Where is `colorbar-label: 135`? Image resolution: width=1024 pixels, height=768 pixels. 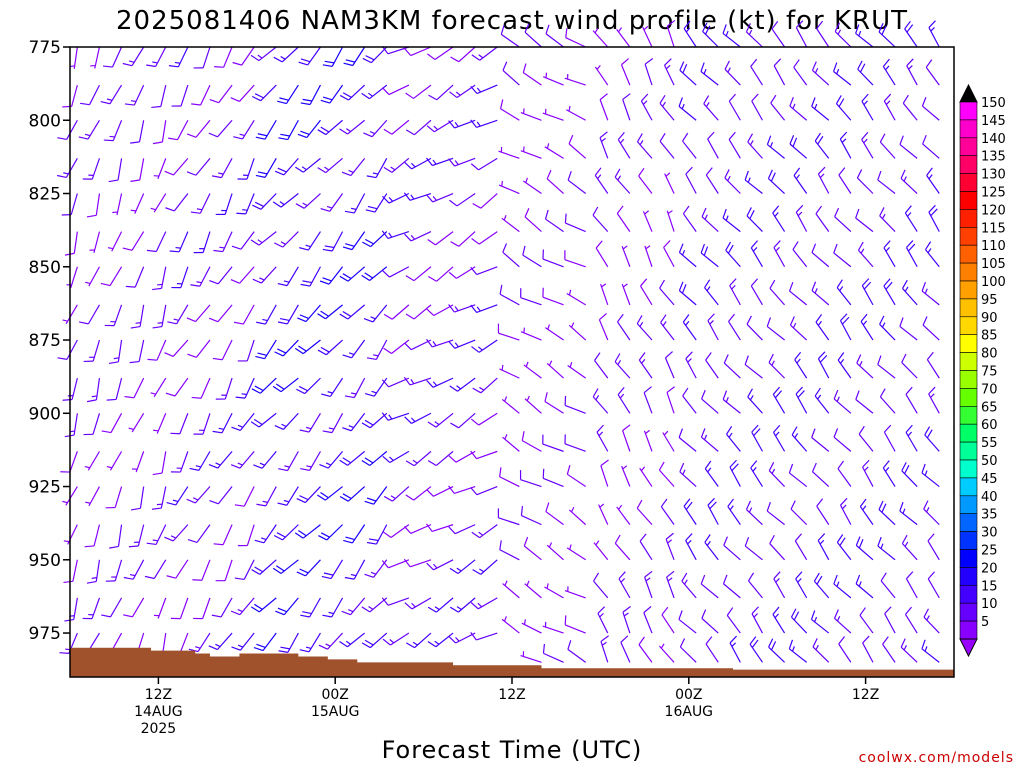 colorbar-label: 135 is located at coordinates (993, 157).